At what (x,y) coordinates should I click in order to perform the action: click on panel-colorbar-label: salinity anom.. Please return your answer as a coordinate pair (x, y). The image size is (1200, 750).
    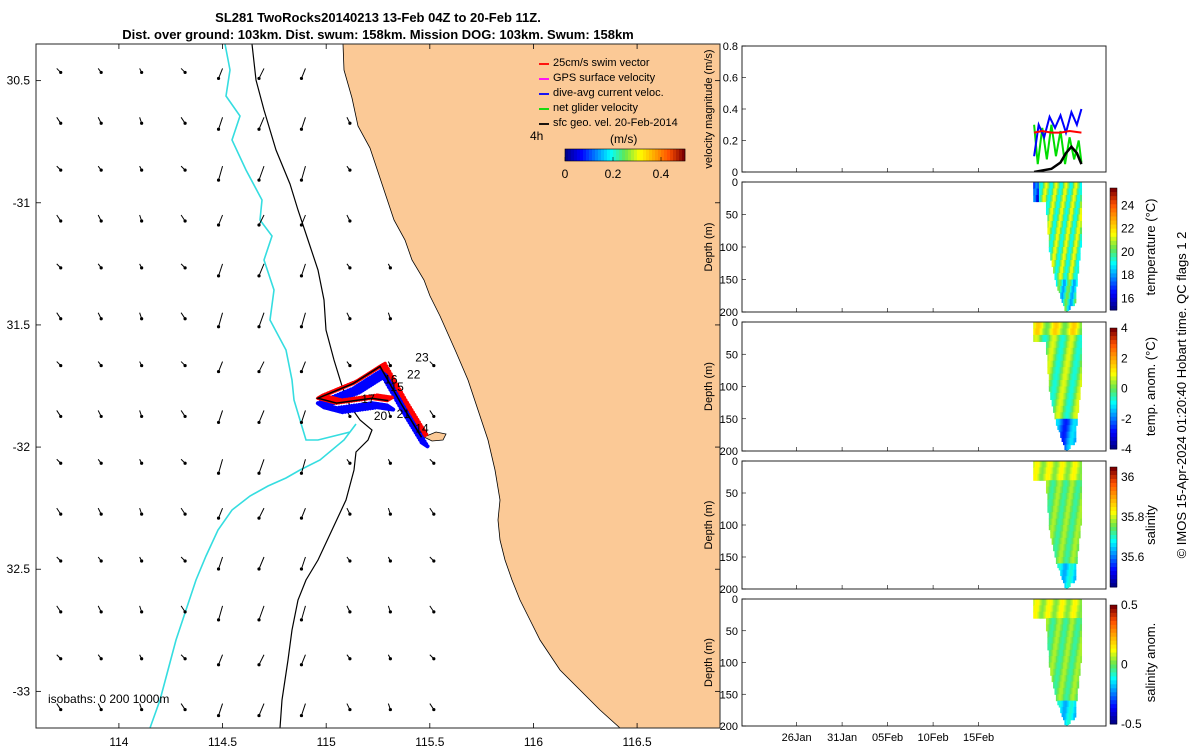
    Looking at the image, I should click on (1150, 662).